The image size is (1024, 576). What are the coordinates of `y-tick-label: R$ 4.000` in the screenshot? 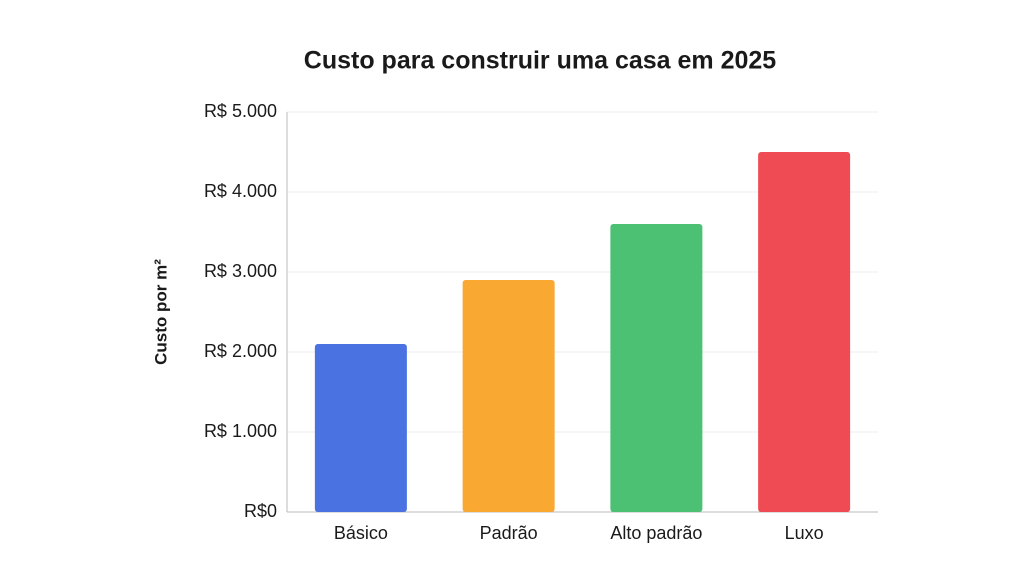 It's located at (240, 191).